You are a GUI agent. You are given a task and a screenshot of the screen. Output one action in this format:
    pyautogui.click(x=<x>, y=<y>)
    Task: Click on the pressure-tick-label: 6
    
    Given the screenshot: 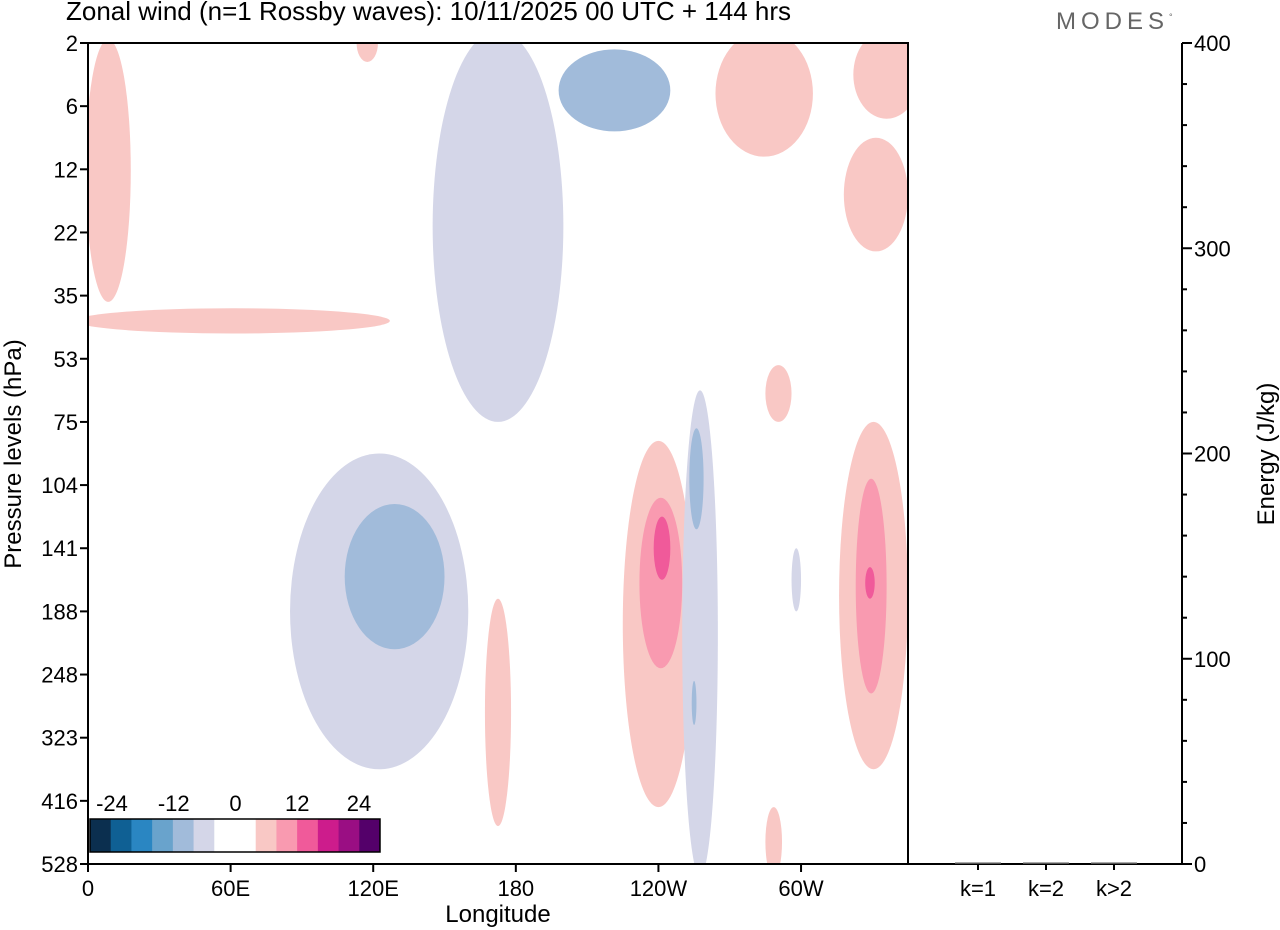 What is the action you would take?
    pyautogui.click(x=72, y=106)
    